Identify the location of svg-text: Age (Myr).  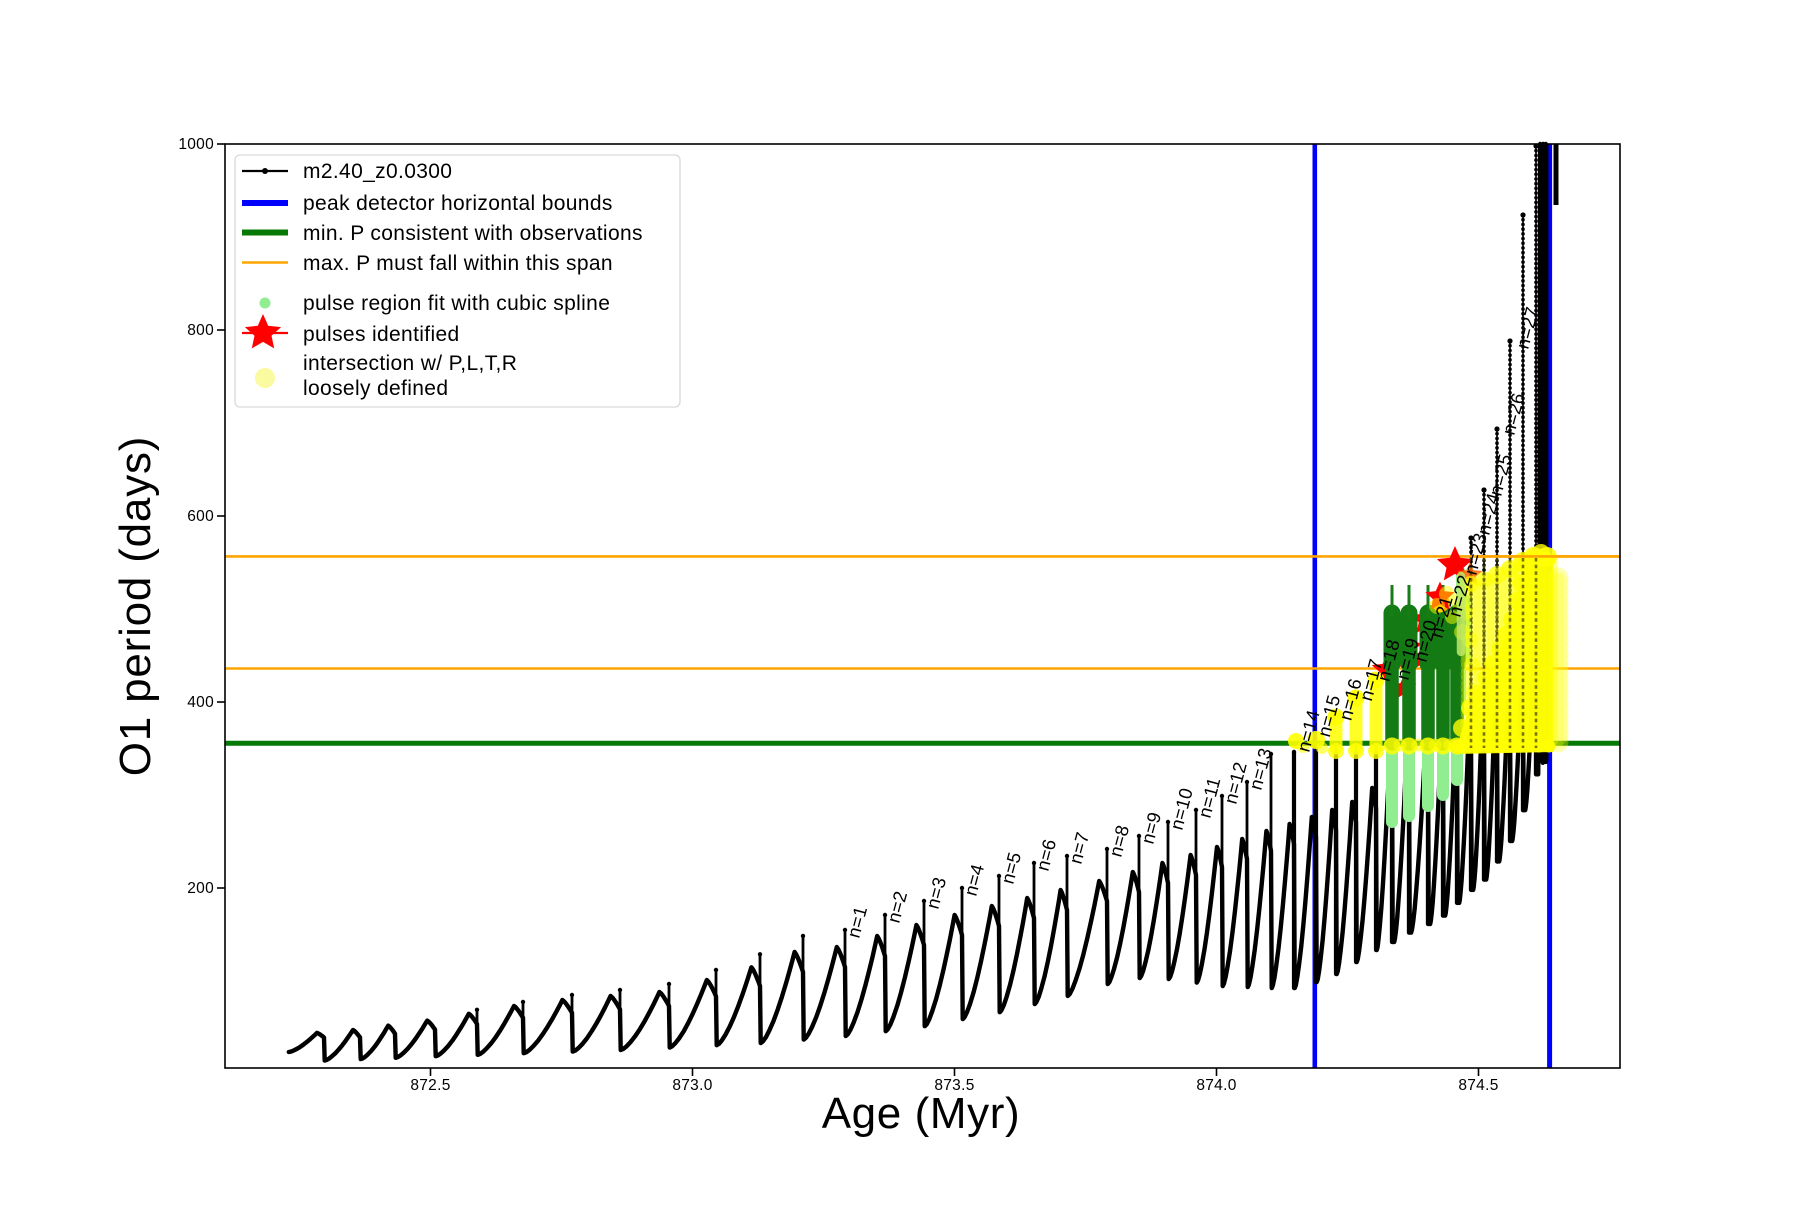
(921, 1113).